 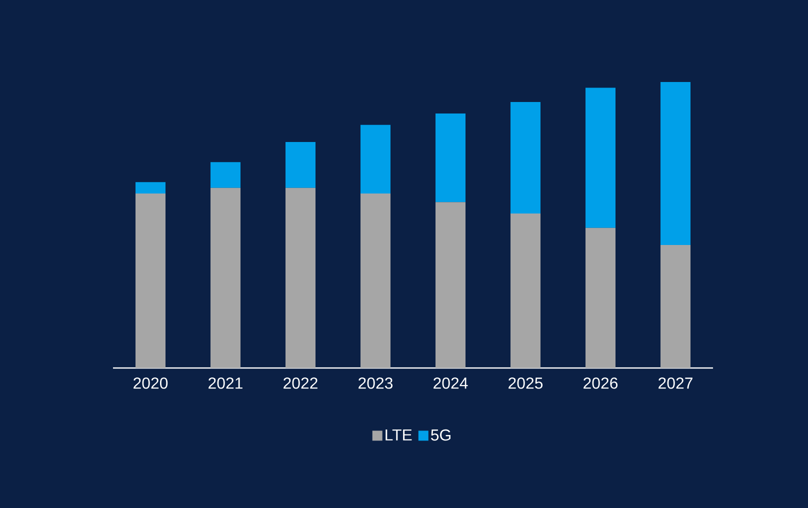 What do you see at coordinates (440, 435) in the screenshot?
I see `legend-label: 5G` at bounding box center [440, 435].